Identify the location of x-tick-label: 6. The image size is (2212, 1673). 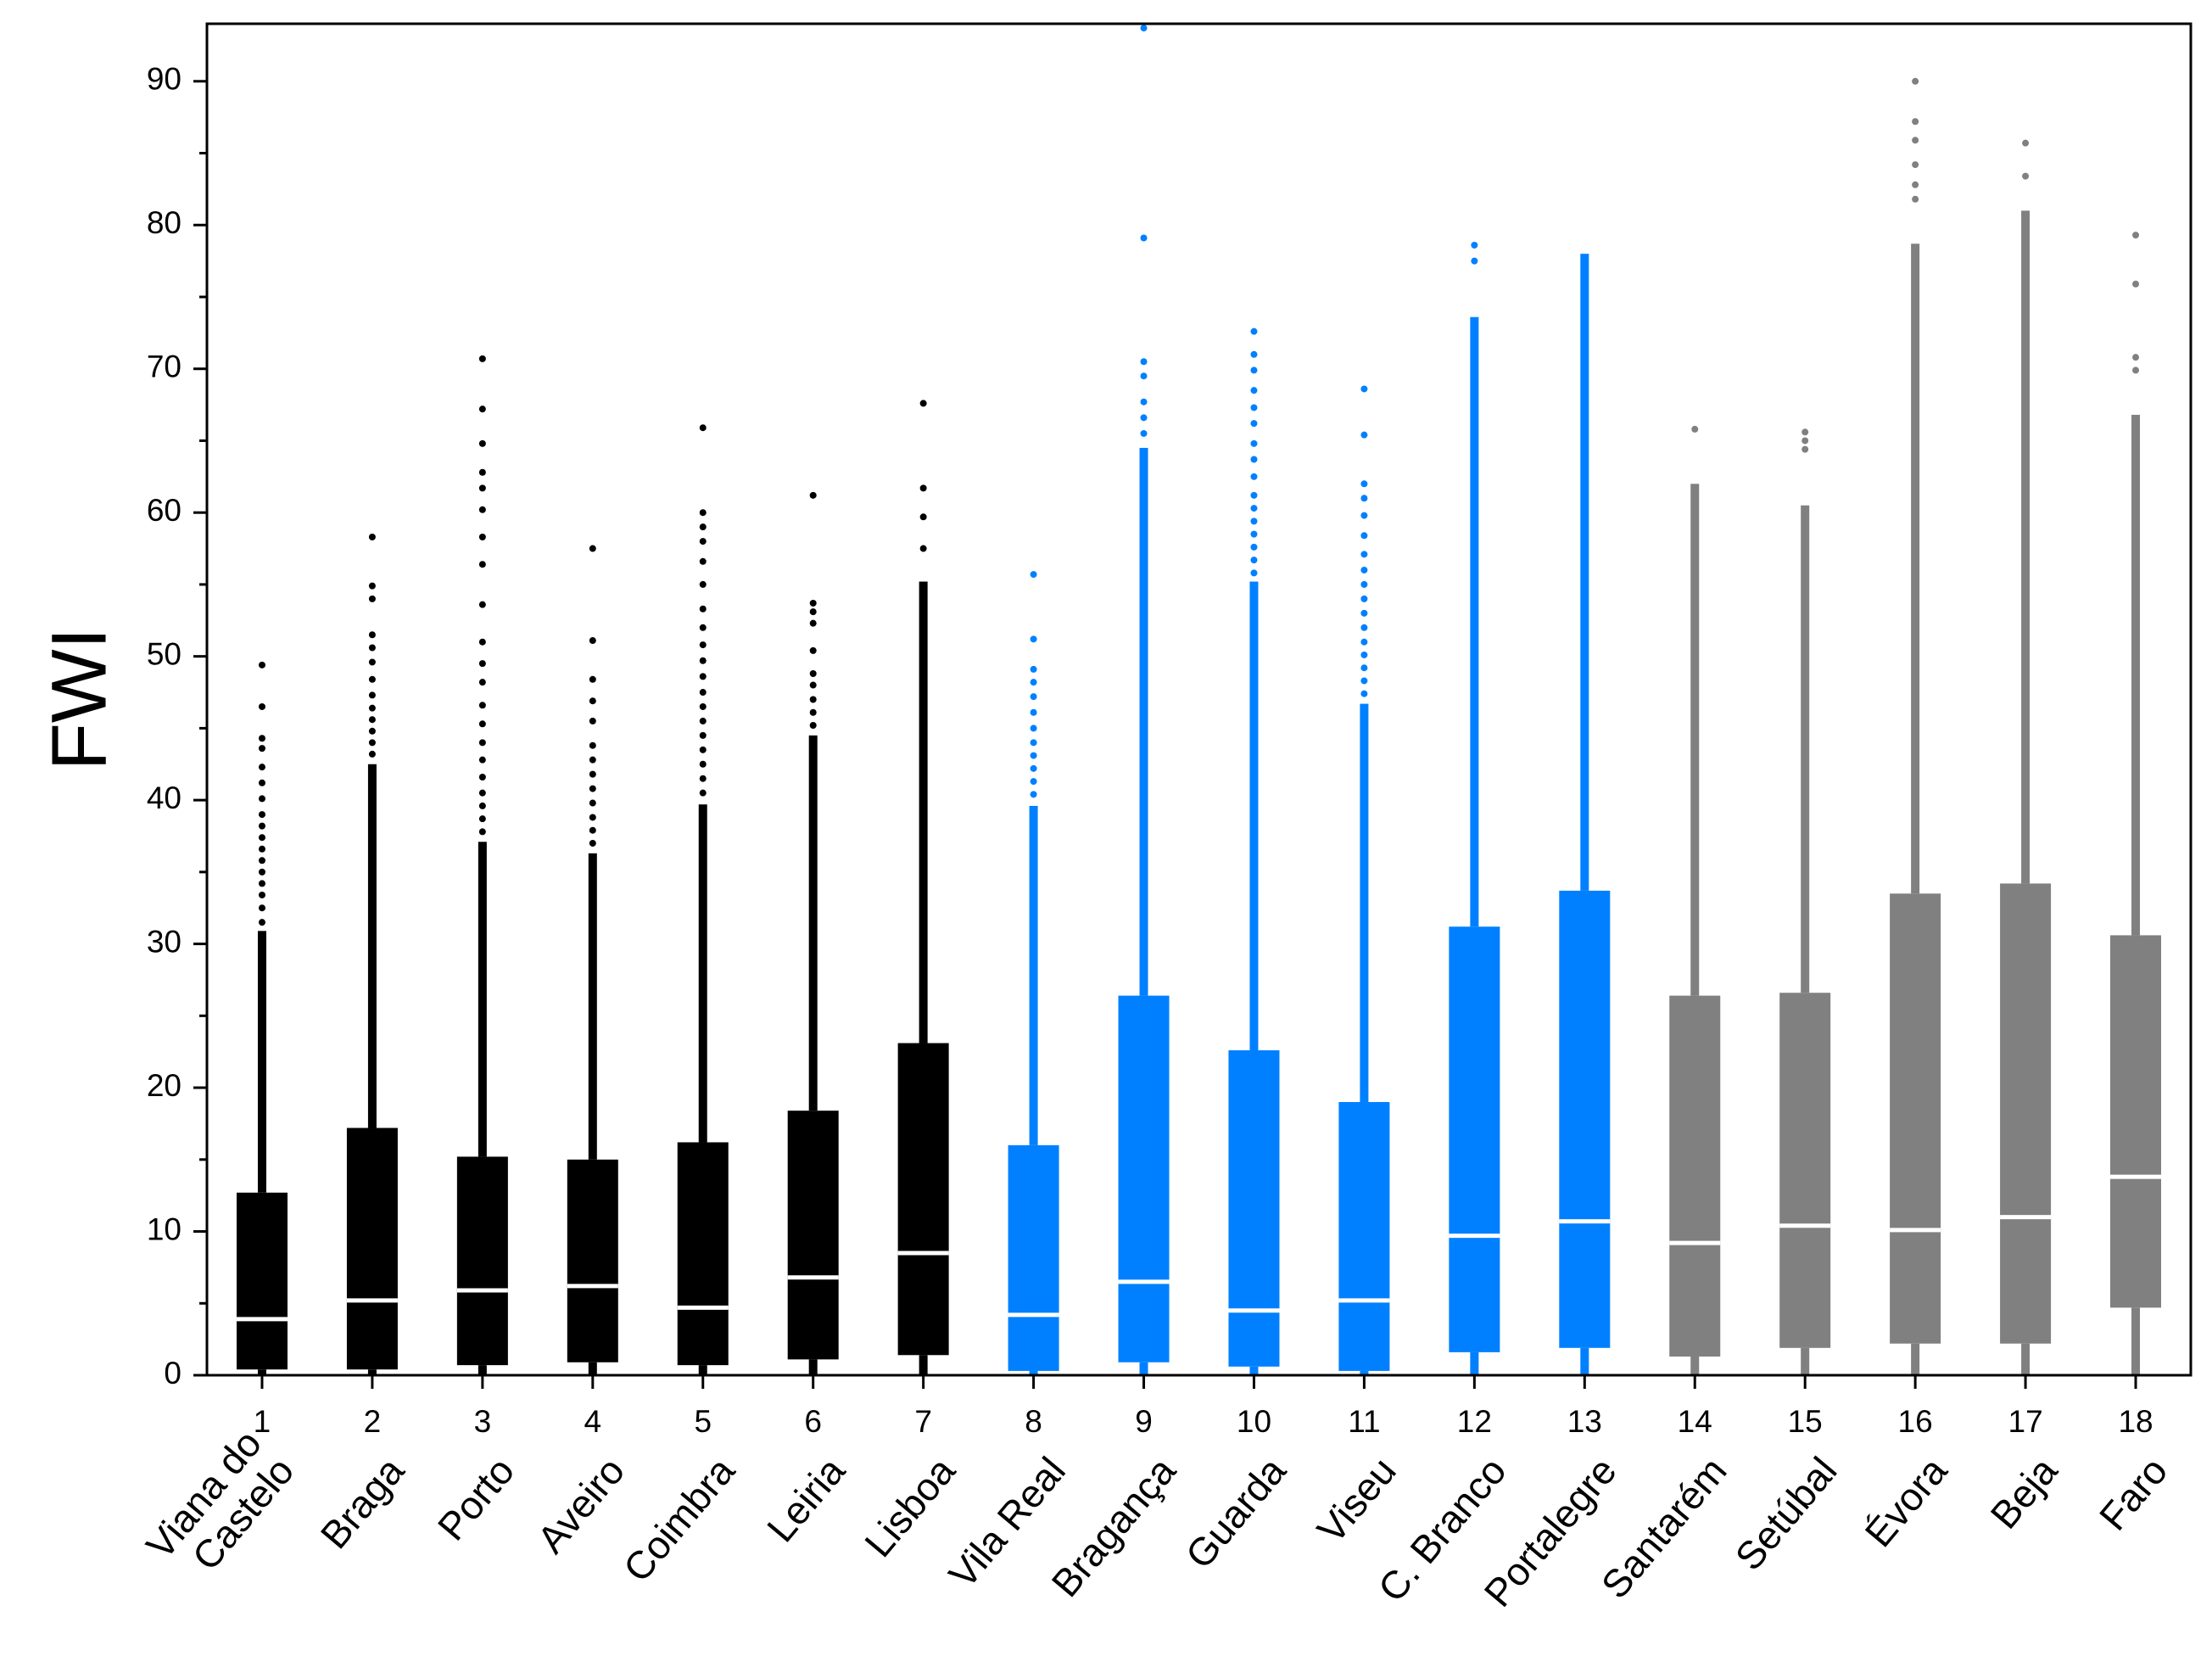
(813, 1422).